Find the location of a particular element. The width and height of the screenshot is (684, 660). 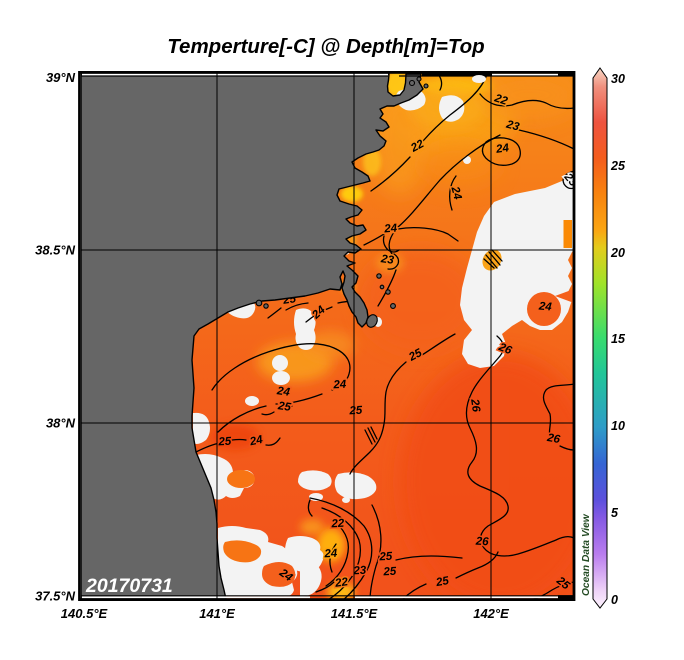

svg-text: 140.5°E is located at coordinates (84, 613).